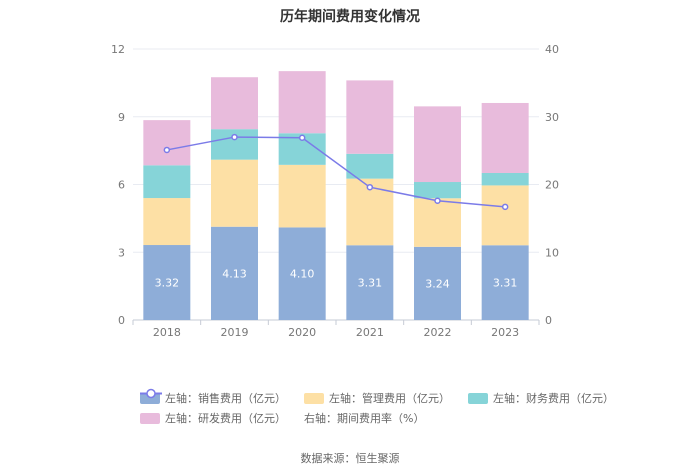 This screenshot has height=473, width=700. What do you see at coordinates (167, 150) in the screenshot?
I see `rate-point-2018` at bounding box center [167, 150].